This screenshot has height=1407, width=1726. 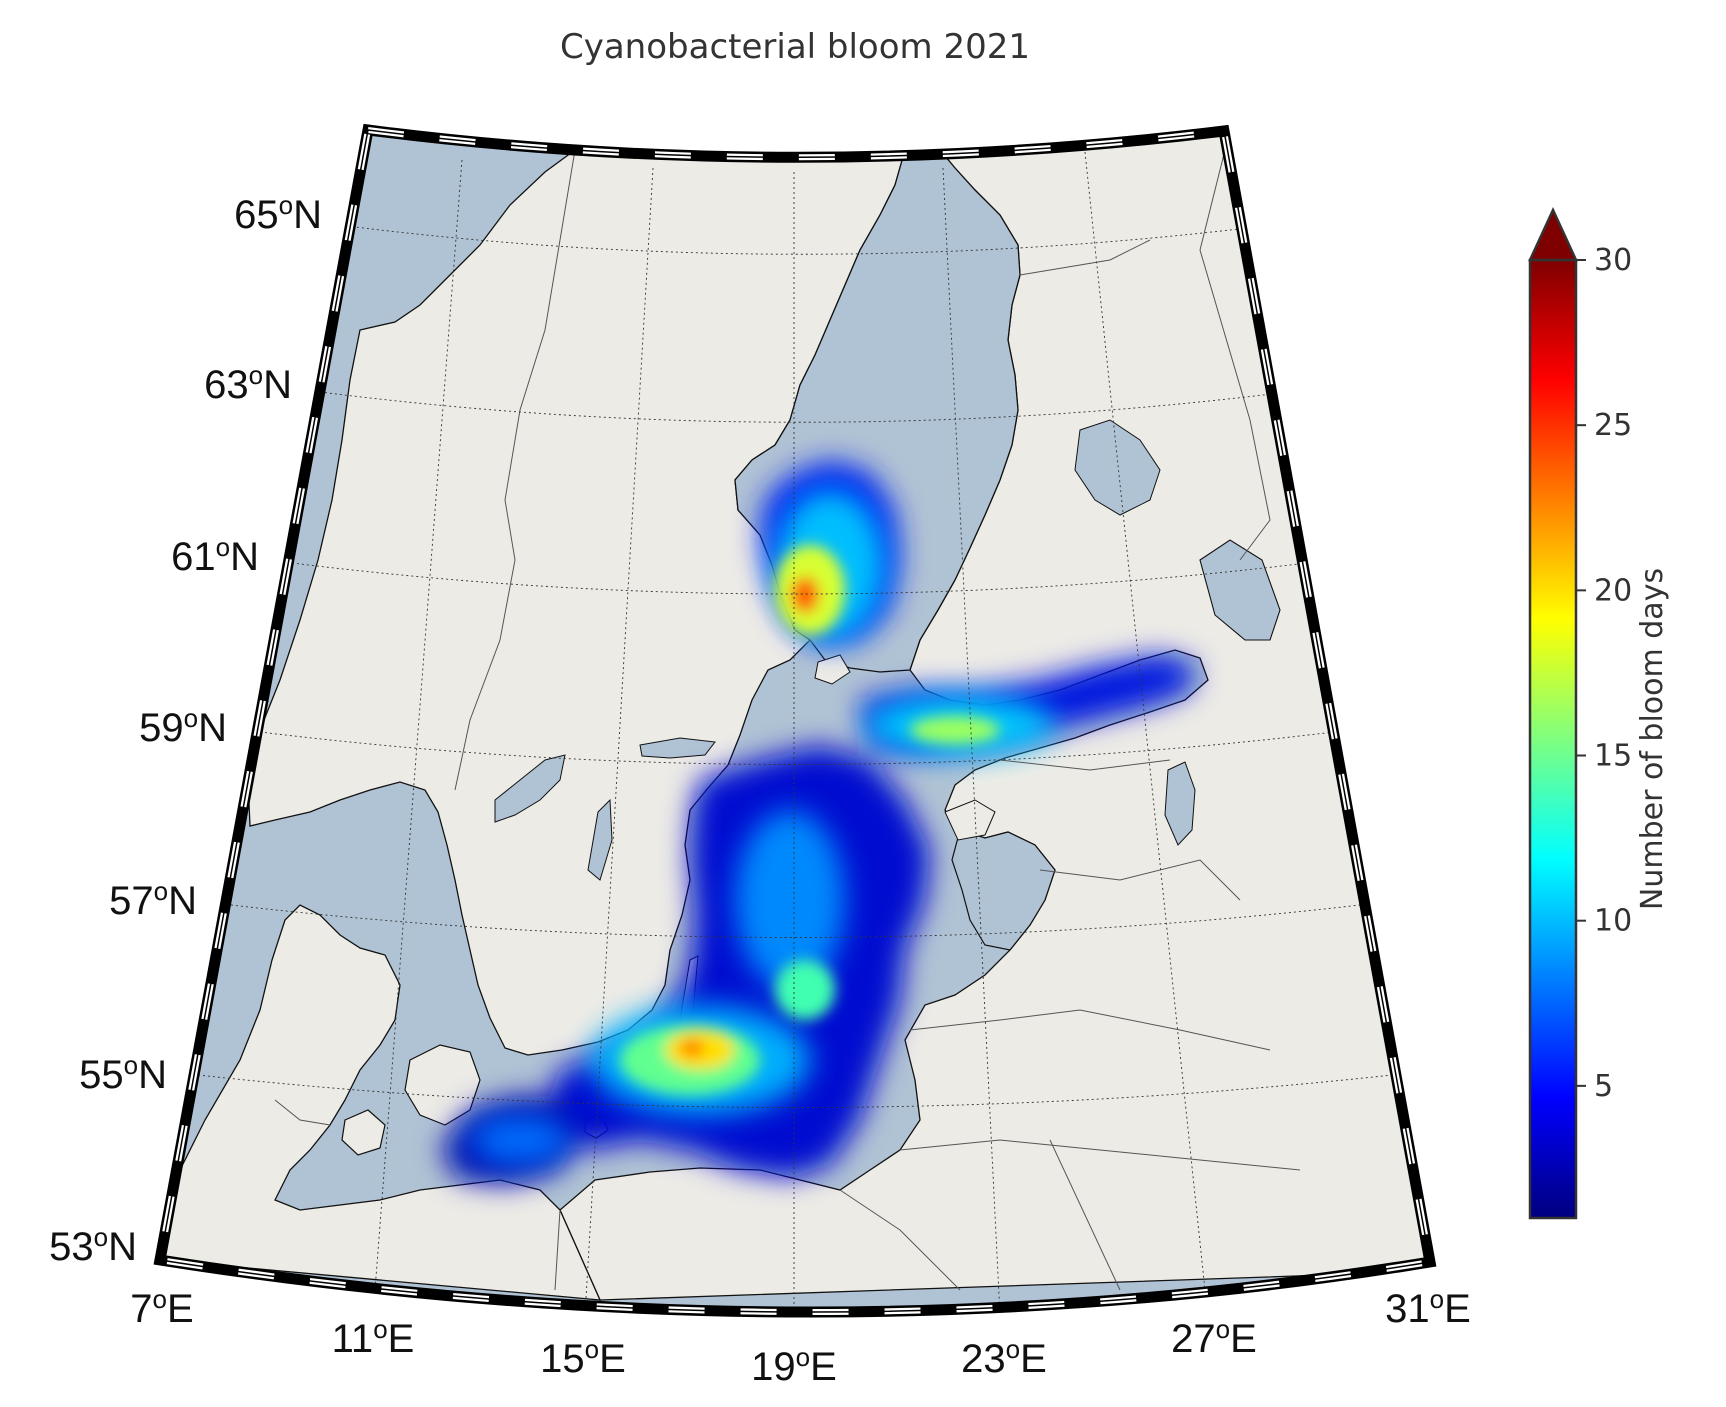 What do you see at coordinates (600, 839) in the screenshot?
I see `lake-vattern` at bounding box center [600, 839].